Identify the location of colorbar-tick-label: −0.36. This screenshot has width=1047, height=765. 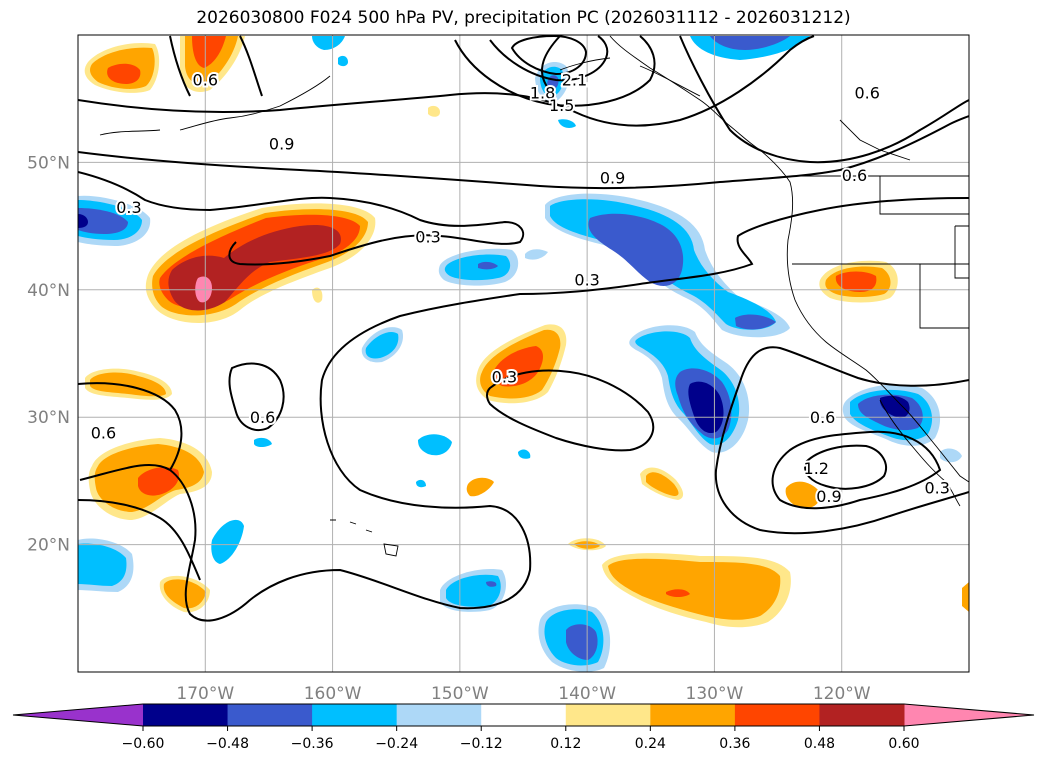
(312, 744).